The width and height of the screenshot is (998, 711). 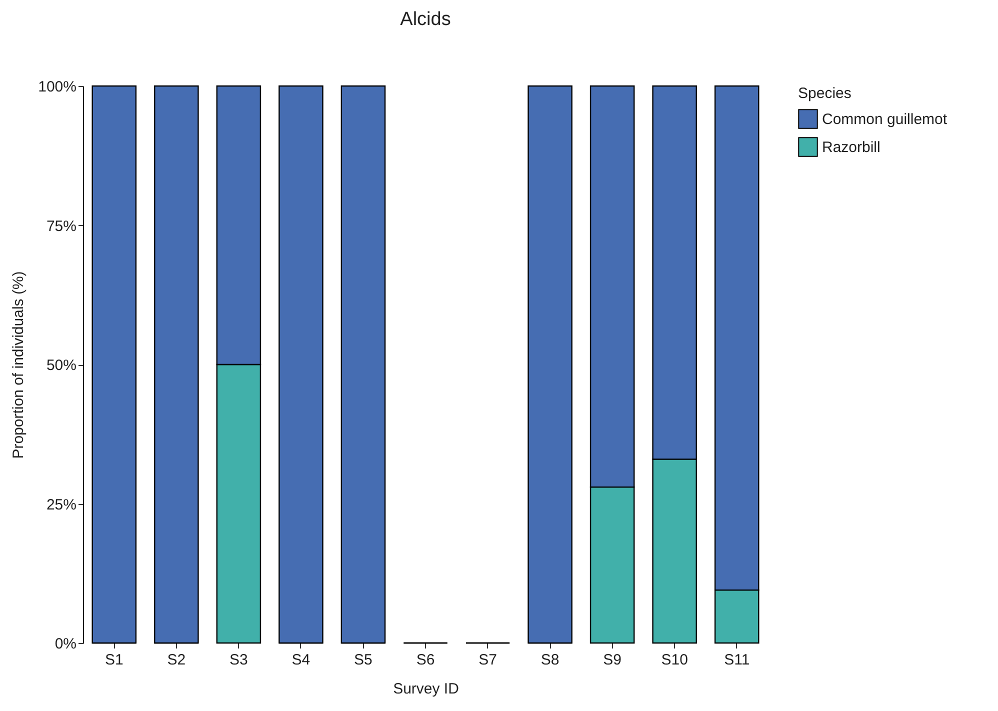 What do you see at coordinates (674, 660) in the screenshot?
I see `x-tick-label: S10` at bounding box center [674, 660].